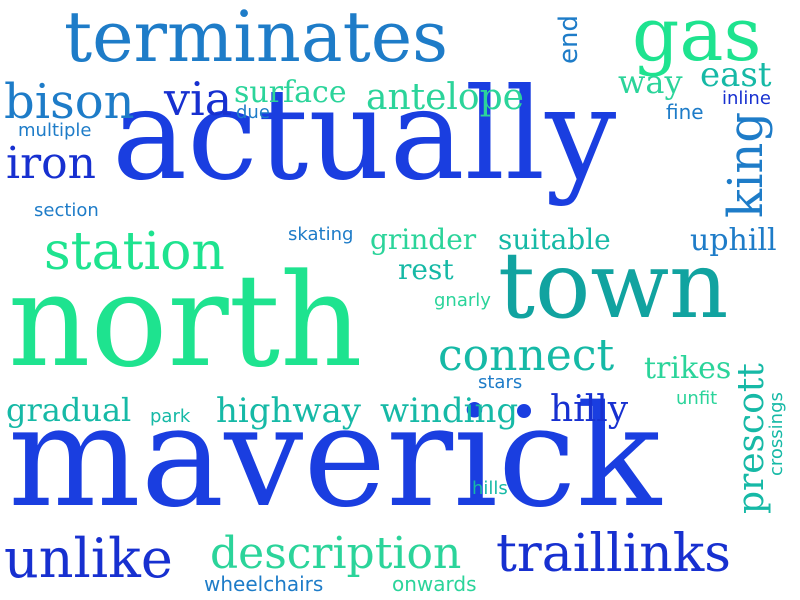  Describe the element at coordinates (51, 163) in the screenshot. I see `word-iron: iron` at that location.